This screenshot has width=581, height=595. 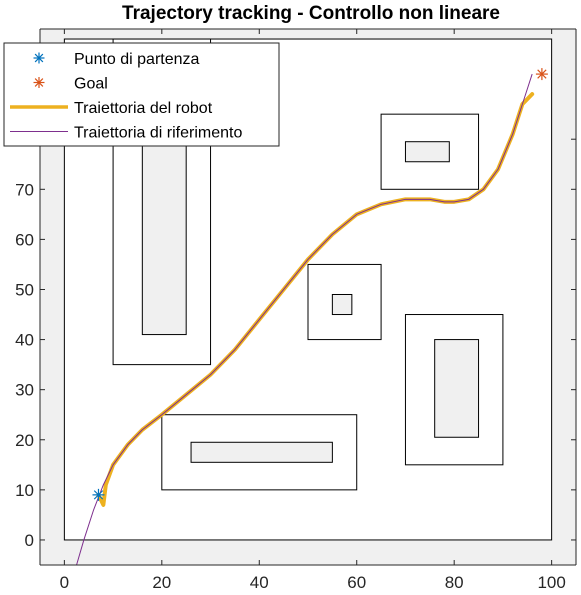 What do you see at coordinates (541, 74) in the screenshot?
I see `goal-point-marker` at bounding box center [541, 74].